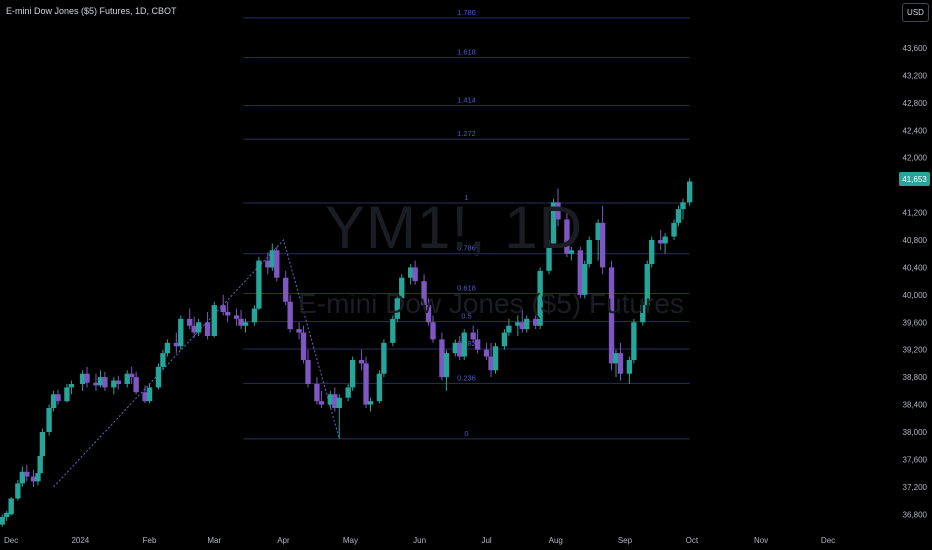  What do you see at coordinates (915, 405) in the screenshot?
I see `price-tick-label: 38,400` at bounding box center [915, 405].